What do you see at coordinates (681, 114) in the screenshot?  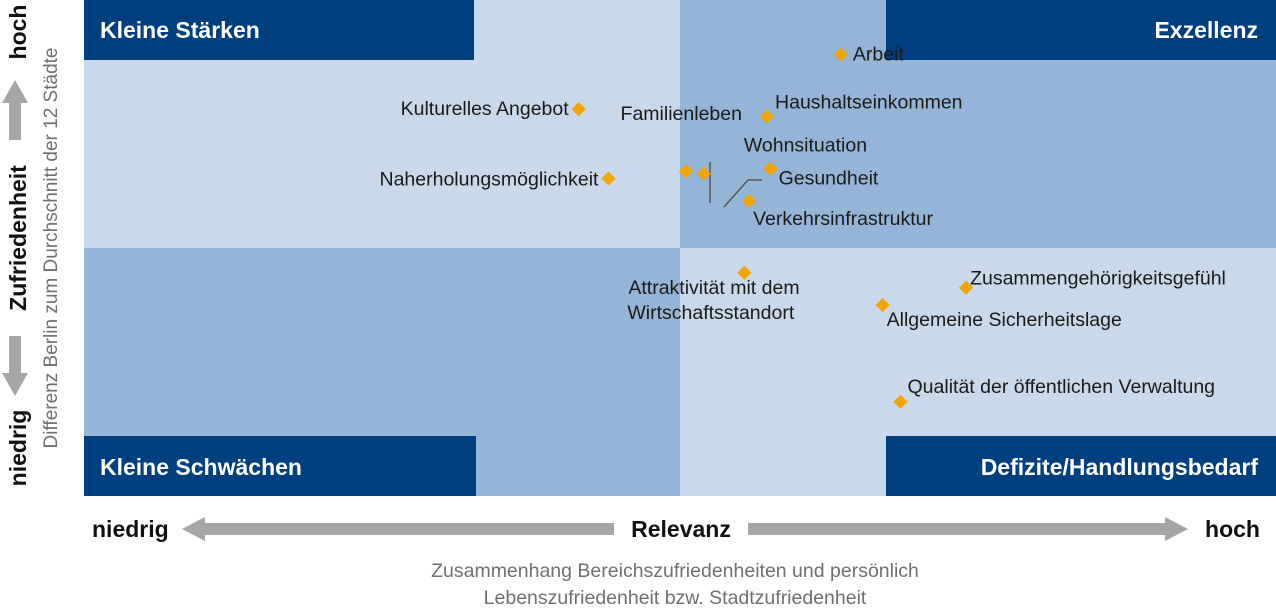 I see `point-label-familienleben: Familienleben` at bounding box center [681, 114].